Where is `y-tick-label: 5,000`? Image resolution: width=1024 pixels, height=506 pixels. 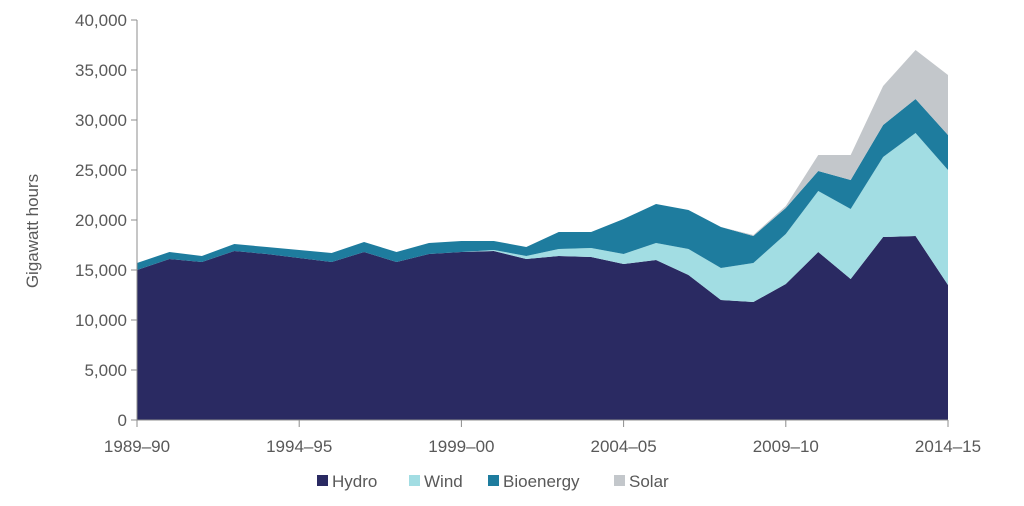
y-tick-label: 5,000 is located at coordinates (105, 370).